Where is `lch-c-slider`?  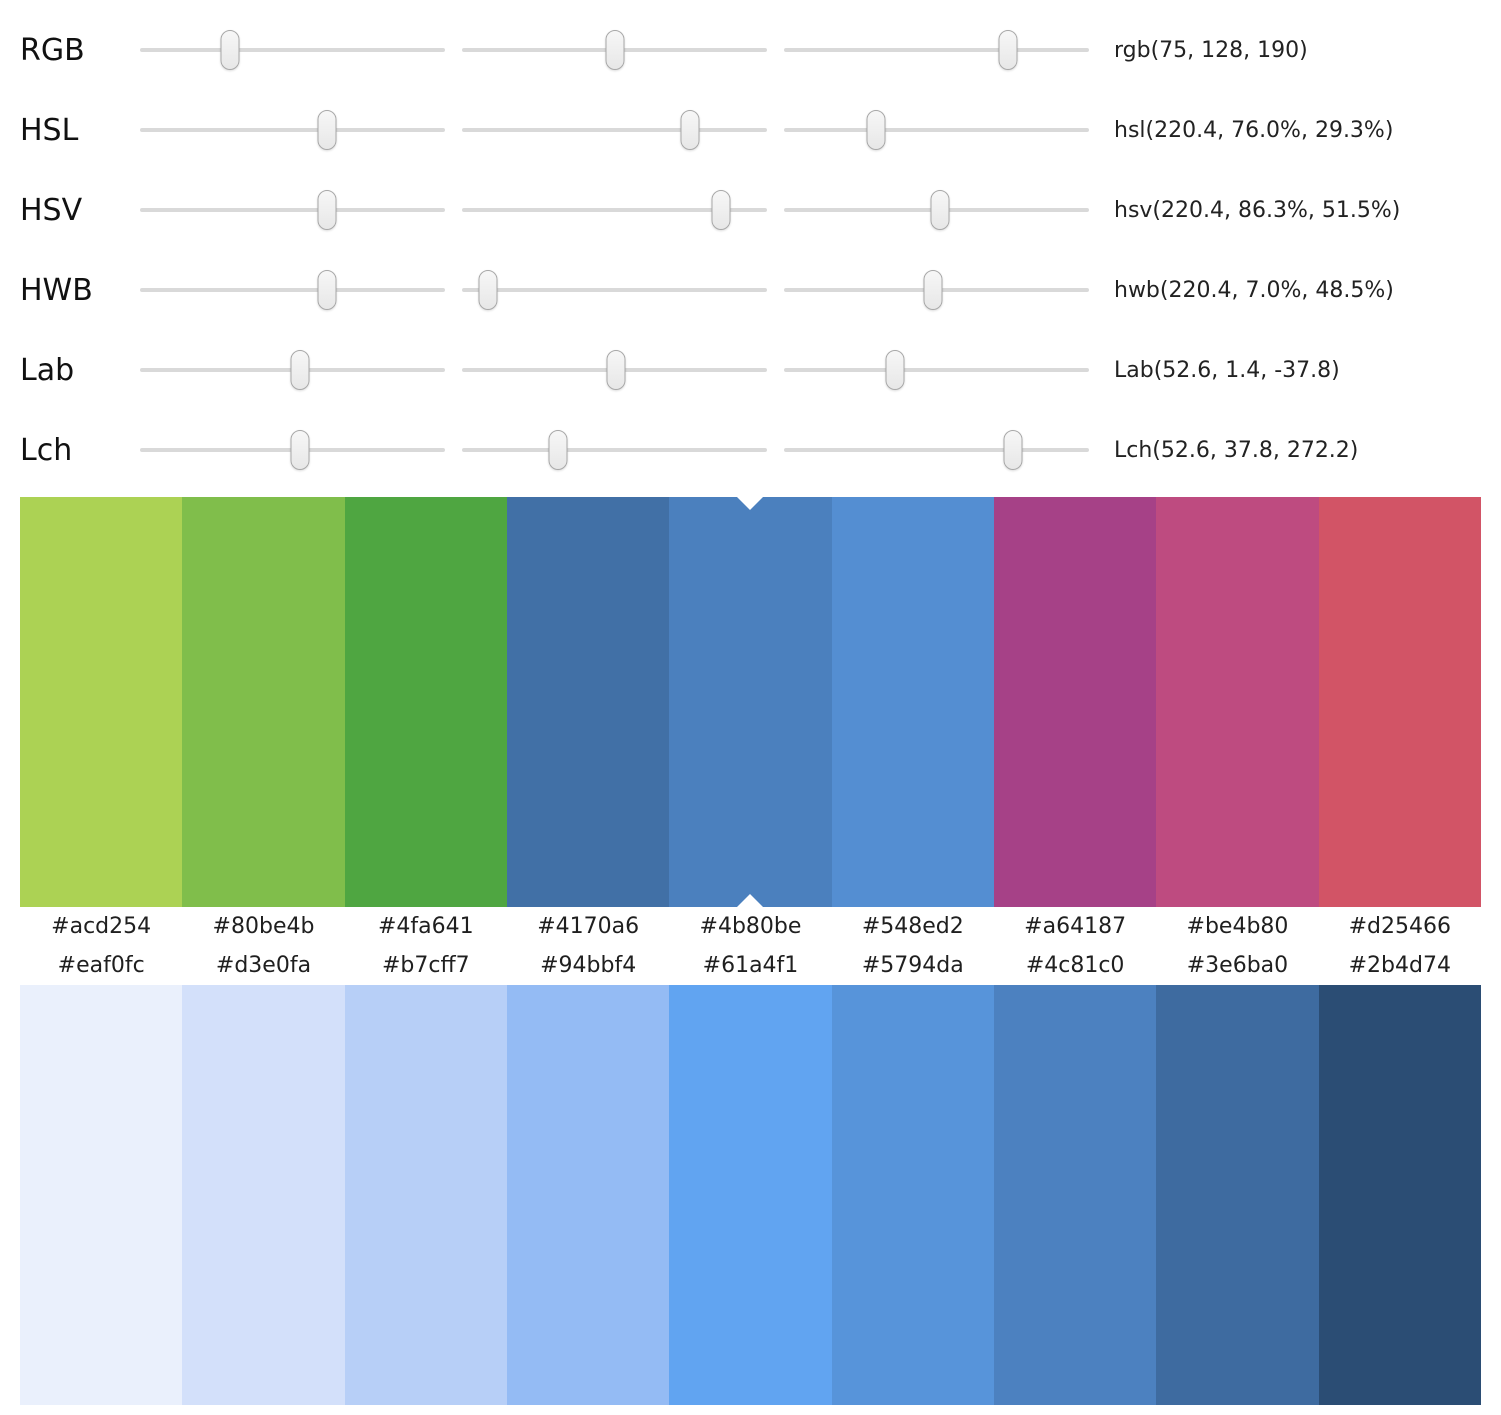
lch-c-slider is located at coordinates (614, 450).